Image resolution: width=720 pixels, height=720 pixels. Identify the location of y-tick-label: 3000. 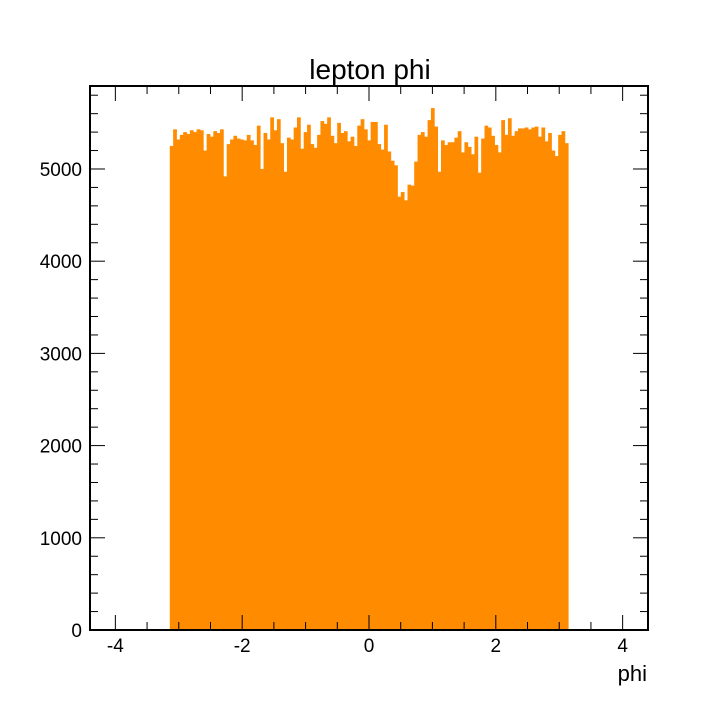
(61, 354).